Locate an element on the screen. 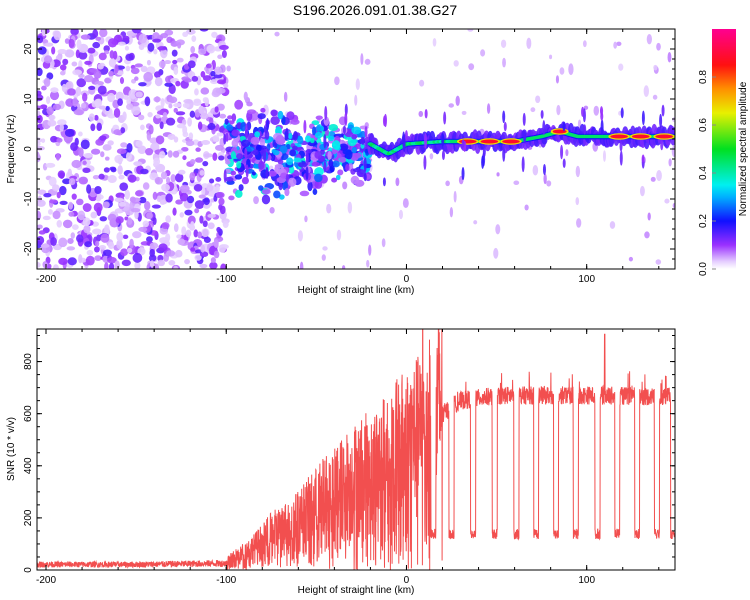 The height and width of the screenshot is (600, 750). y-tick-label: 200 is located at coordinates (28, 517).